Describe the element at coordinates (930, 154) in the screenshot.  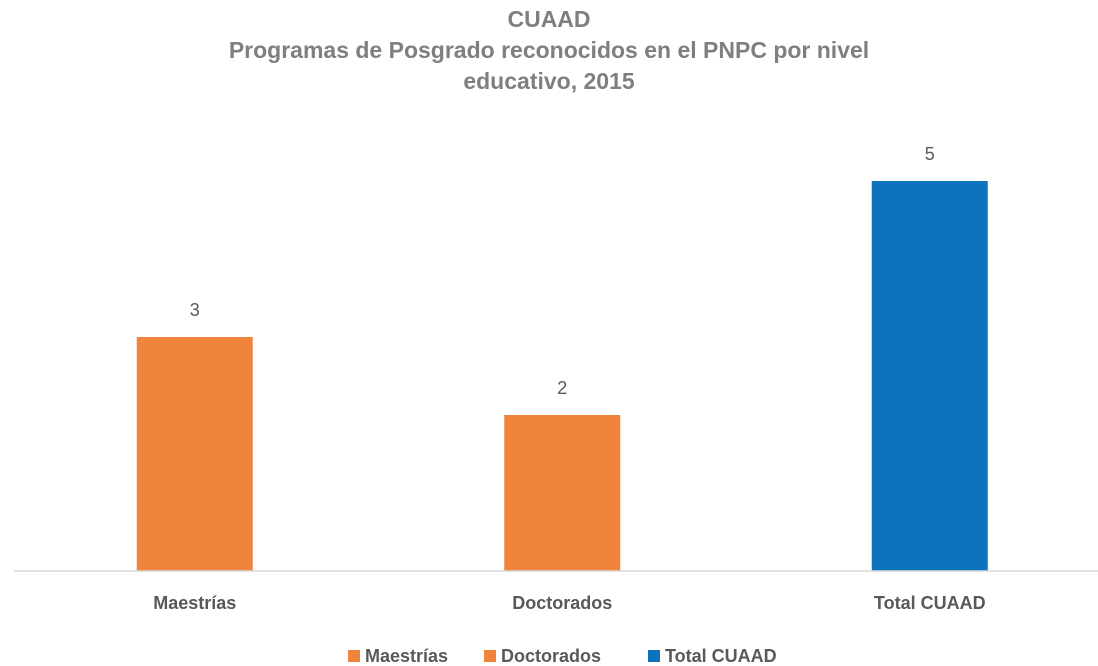
I see `data-label: 5` at that location.